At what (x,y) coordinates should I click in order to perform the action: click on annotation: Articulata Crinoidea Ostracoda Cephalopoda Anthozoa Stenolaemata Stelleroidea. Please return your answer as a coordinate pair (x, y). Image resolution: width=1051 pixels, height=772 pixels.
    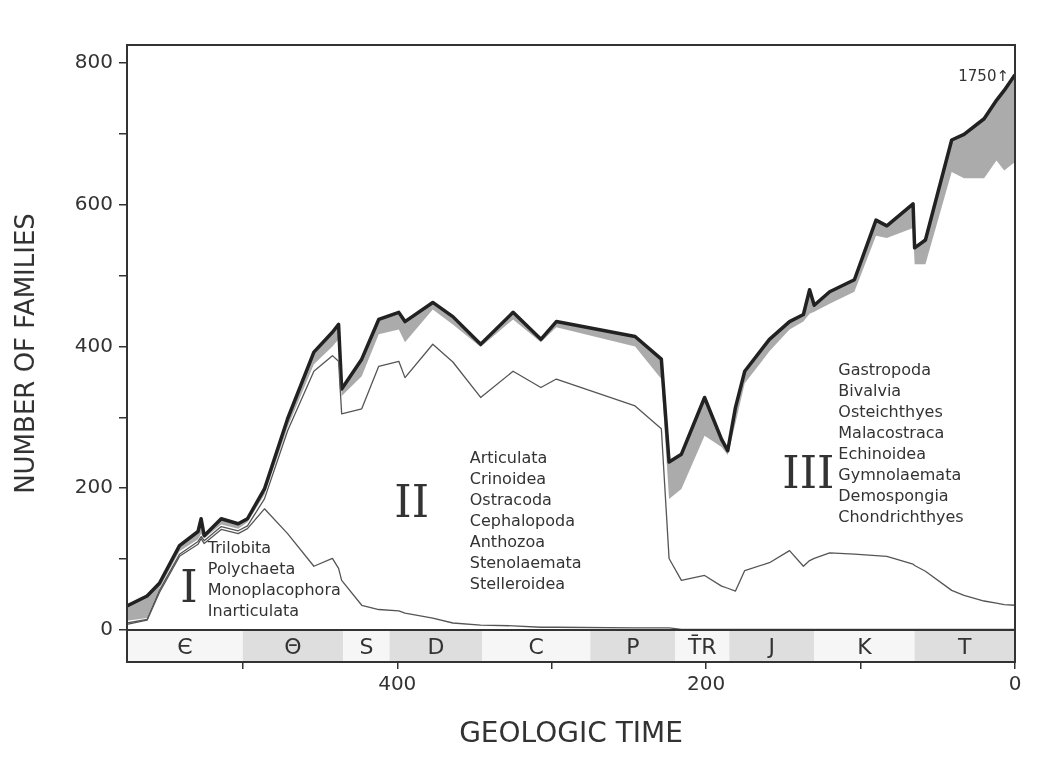
    Looking at the image, I should click on (525, 521).